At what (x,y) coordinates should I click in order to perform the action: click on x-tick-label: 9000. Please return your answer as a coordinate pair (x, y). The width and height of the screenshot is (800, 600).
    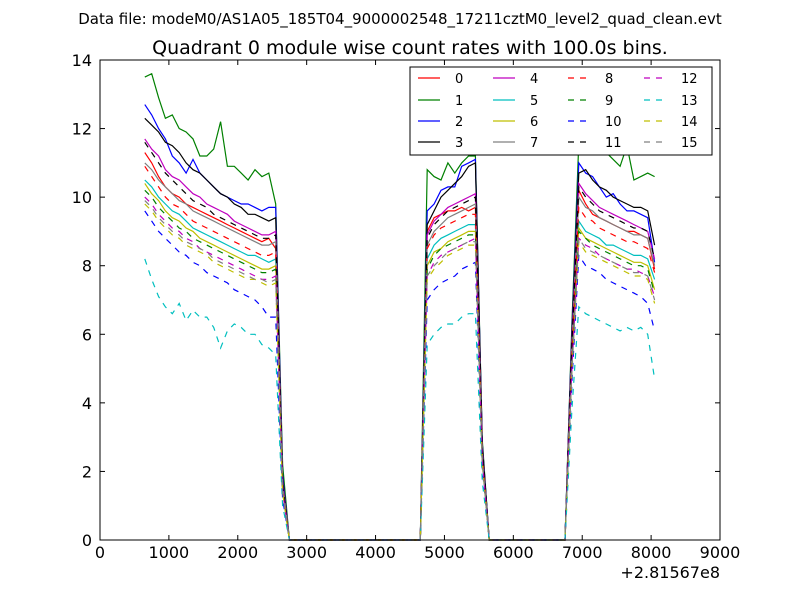
    Looking at the image, I should click on (720, 552).